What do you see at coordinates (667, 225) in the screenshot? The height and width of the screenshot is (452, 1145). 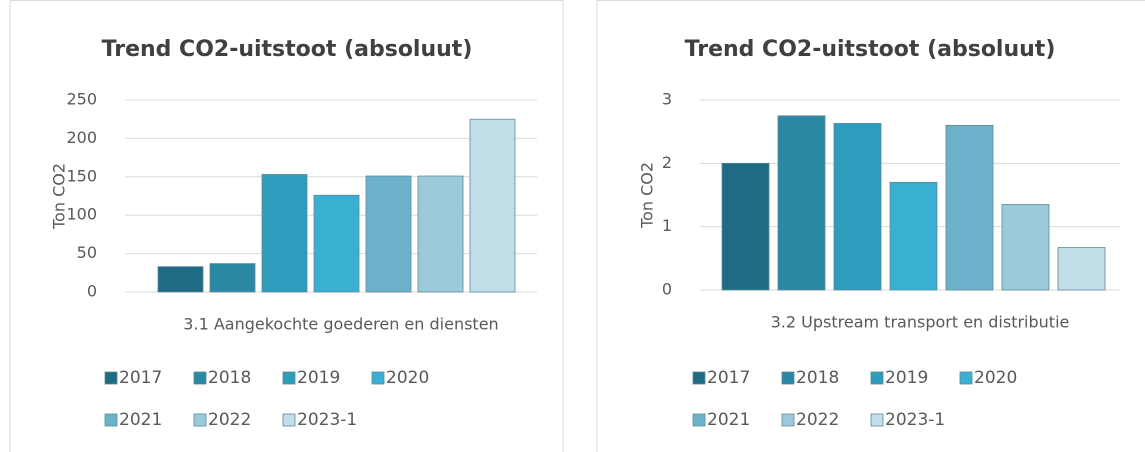 I see `y-tick-label: 1` at bounding box center [667, 225].